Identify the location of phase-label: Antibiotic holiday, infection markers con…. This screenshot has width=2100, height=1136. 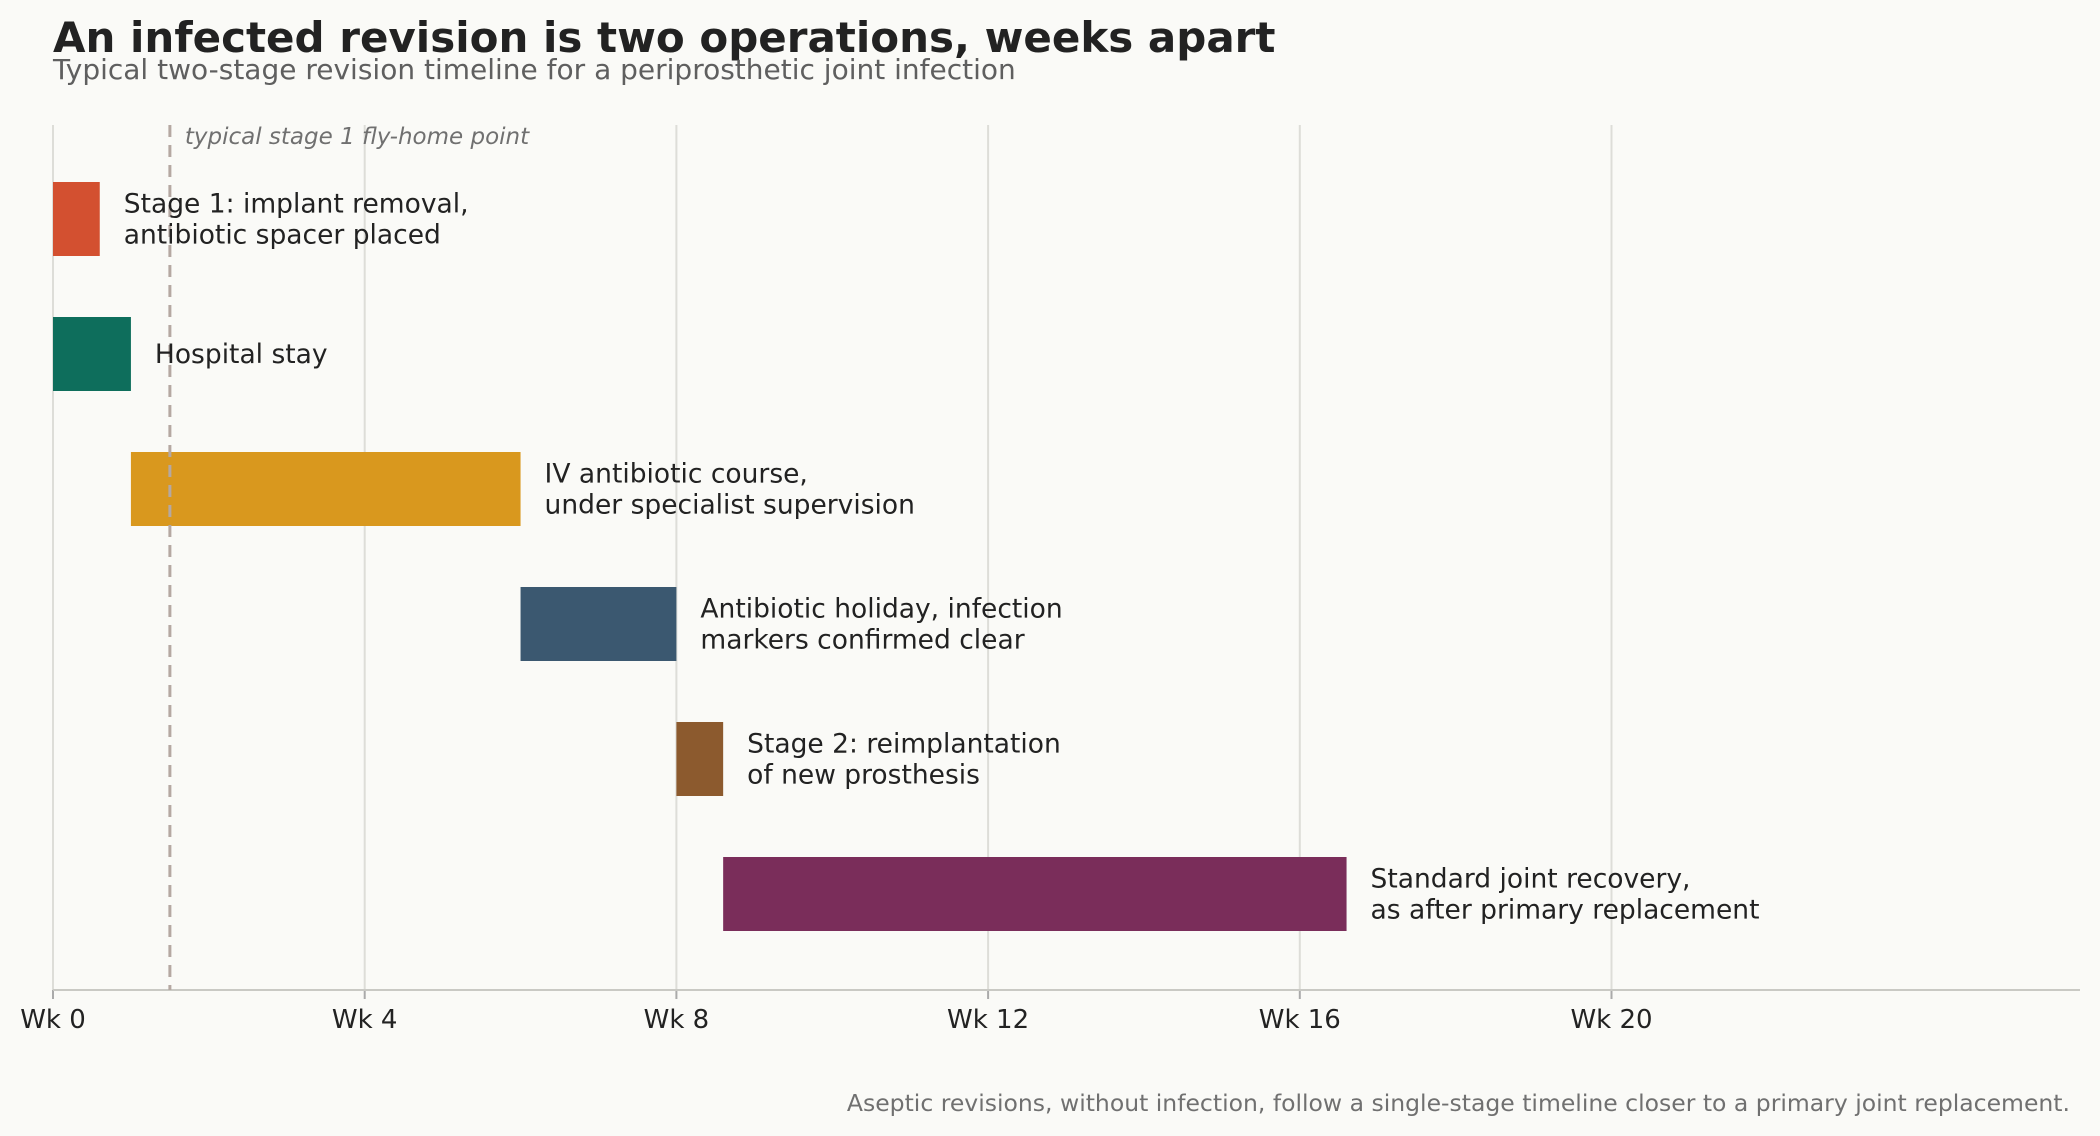
(881, 625).